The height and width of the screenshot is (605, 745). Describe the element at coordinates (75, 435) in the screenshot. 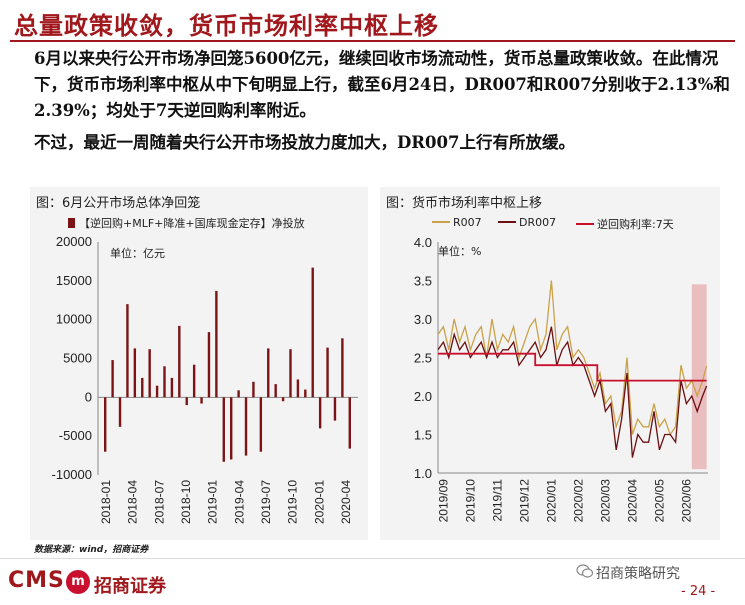

I see `y-tick-label: -5000` at that location.